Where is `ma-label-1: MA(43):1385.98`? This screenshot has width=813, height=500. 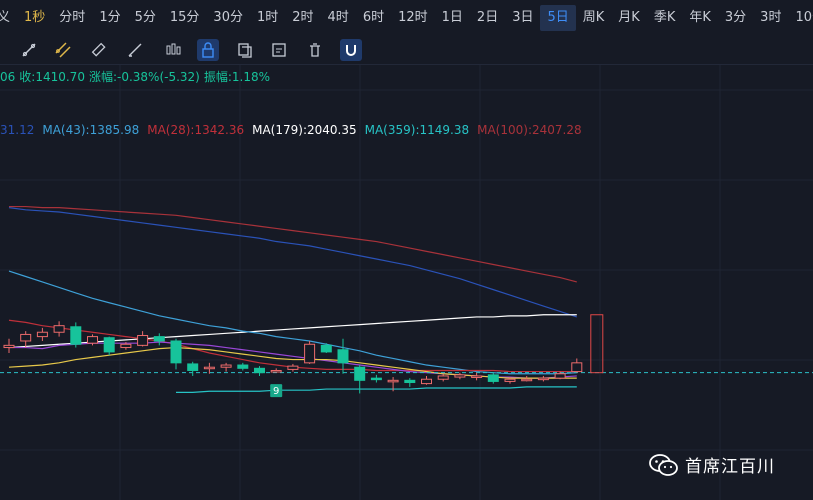
ma-label-1: MA(43):1385.98 is located at coordinates (91, 130).